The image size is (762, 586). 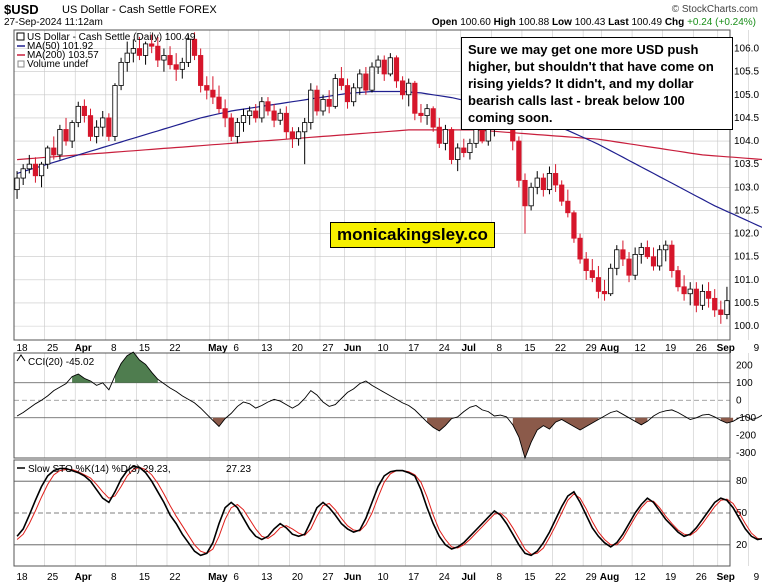 I want to click on cci-legend: CCI(20) -45.02, so click(x=61, y=362).